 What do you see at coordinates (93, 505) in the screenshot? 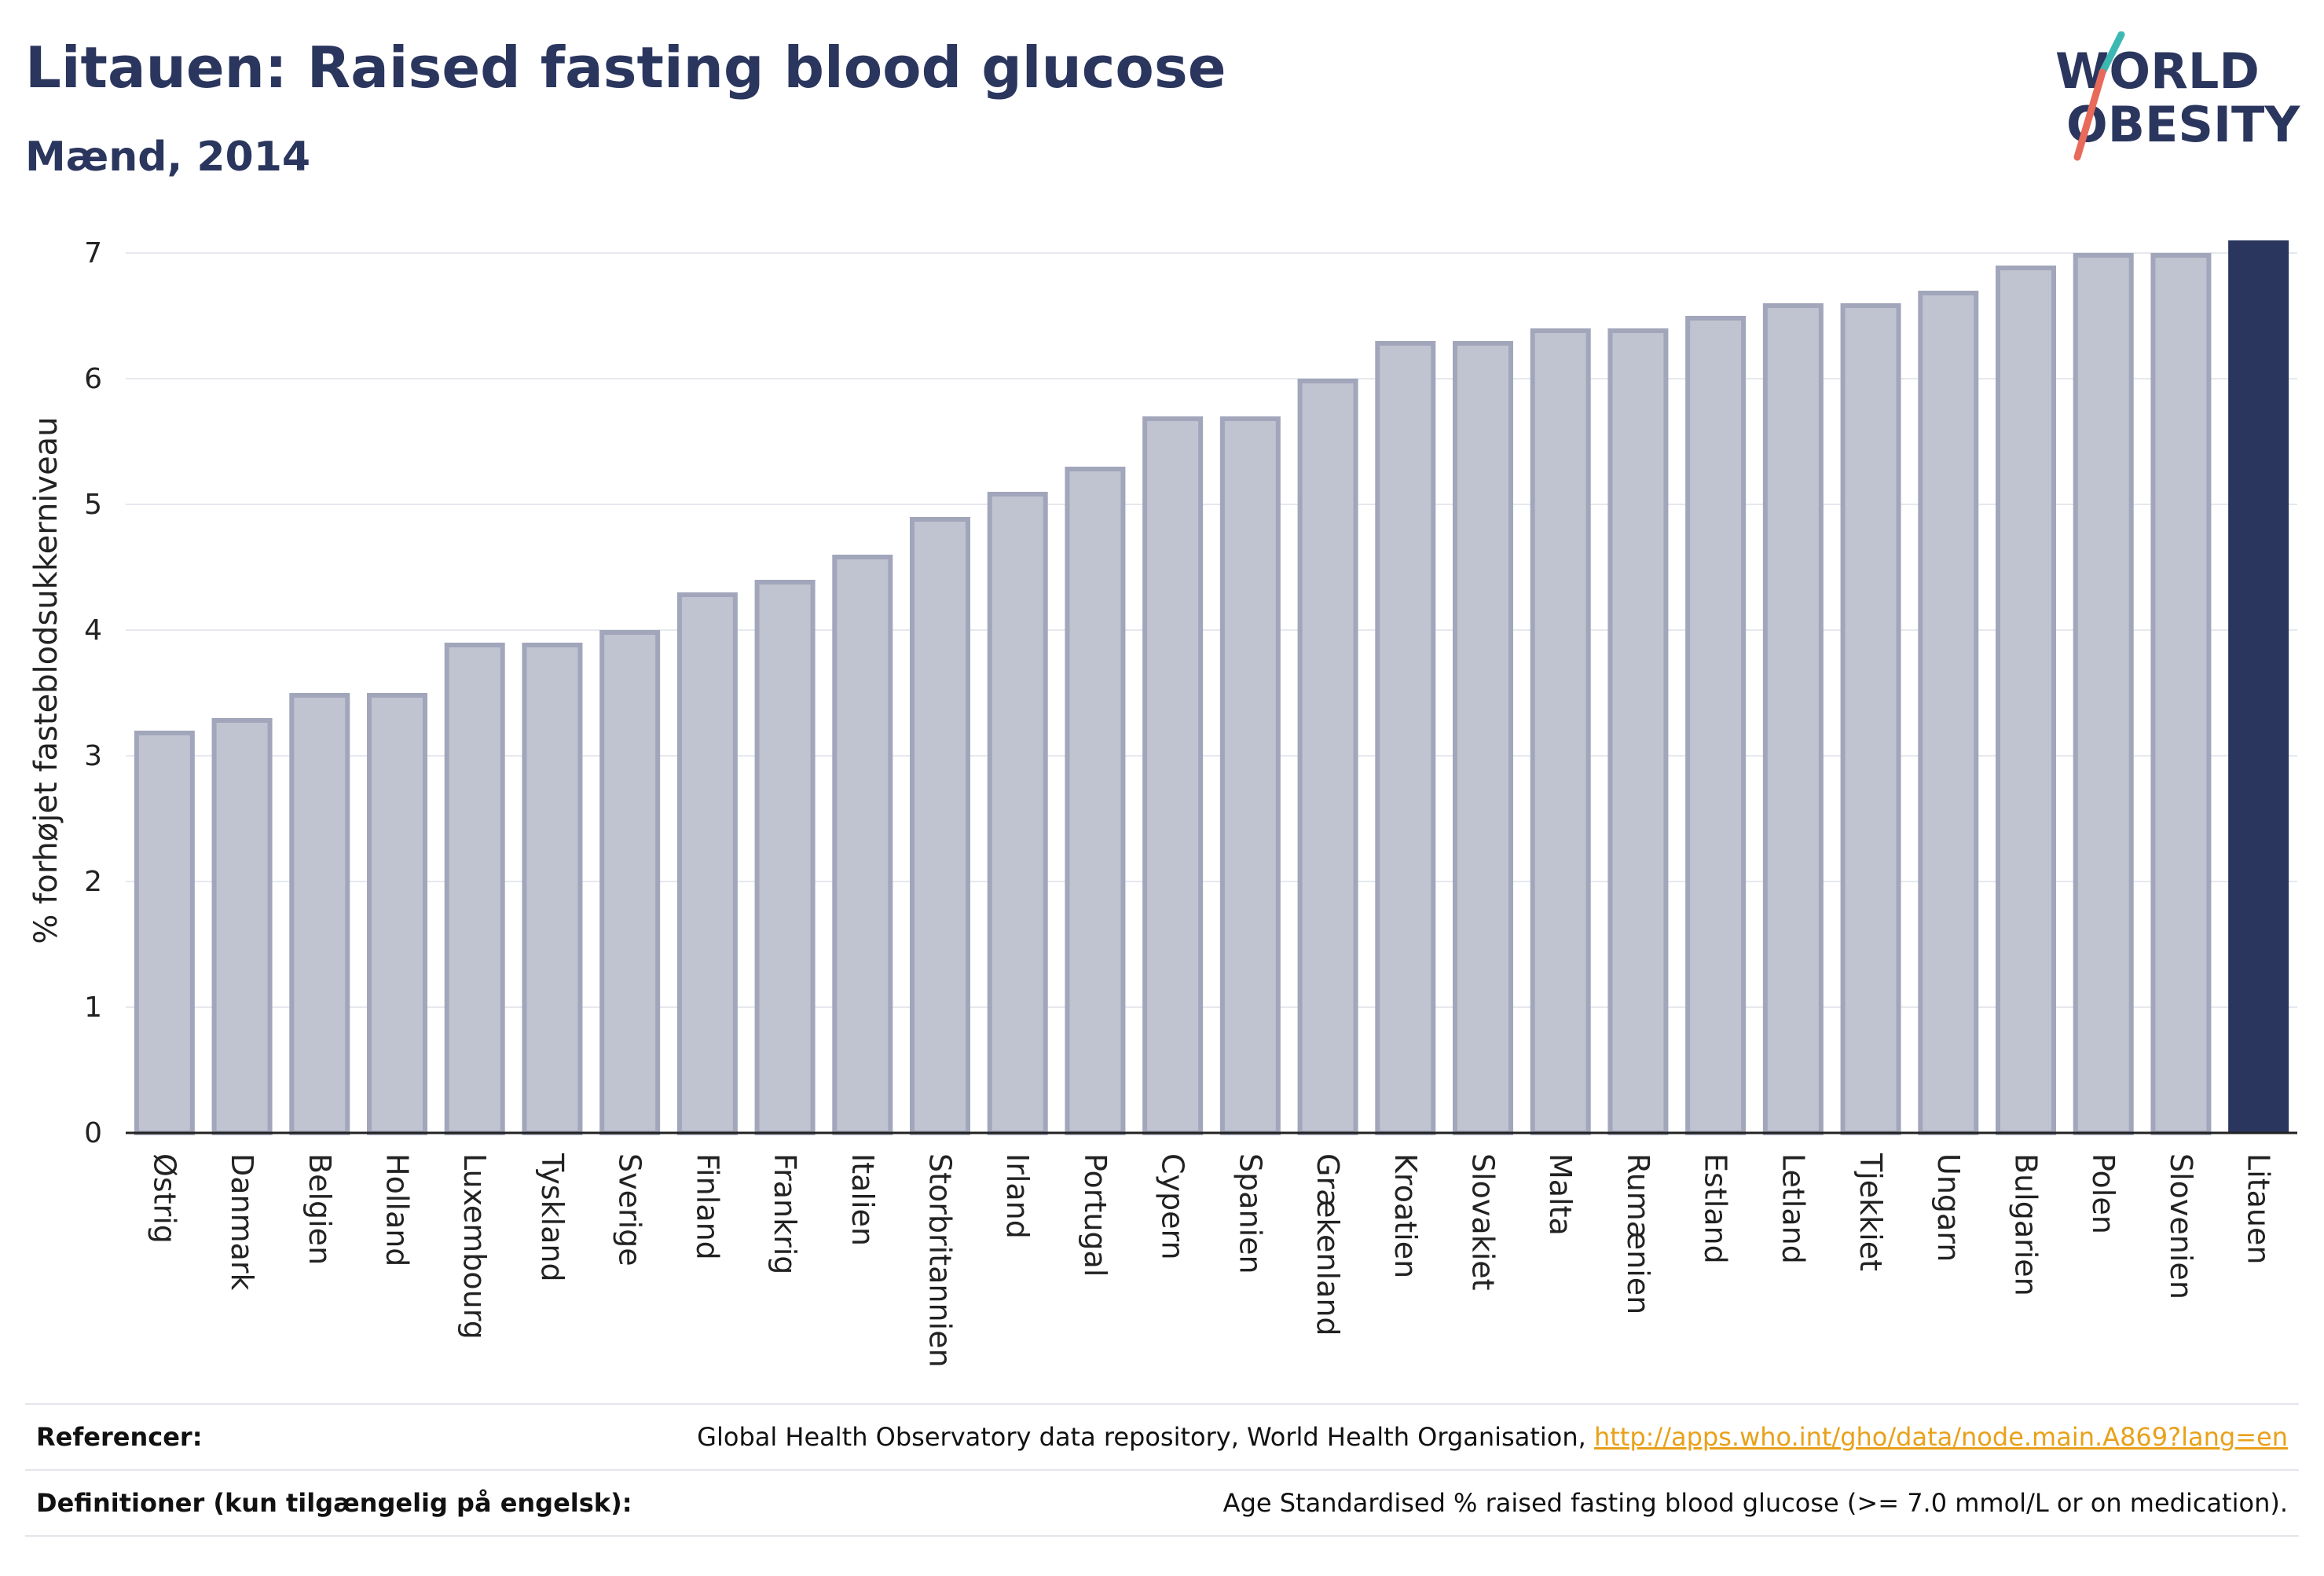
I see `y-tick-label: 5` at bounding box center [93, 505].